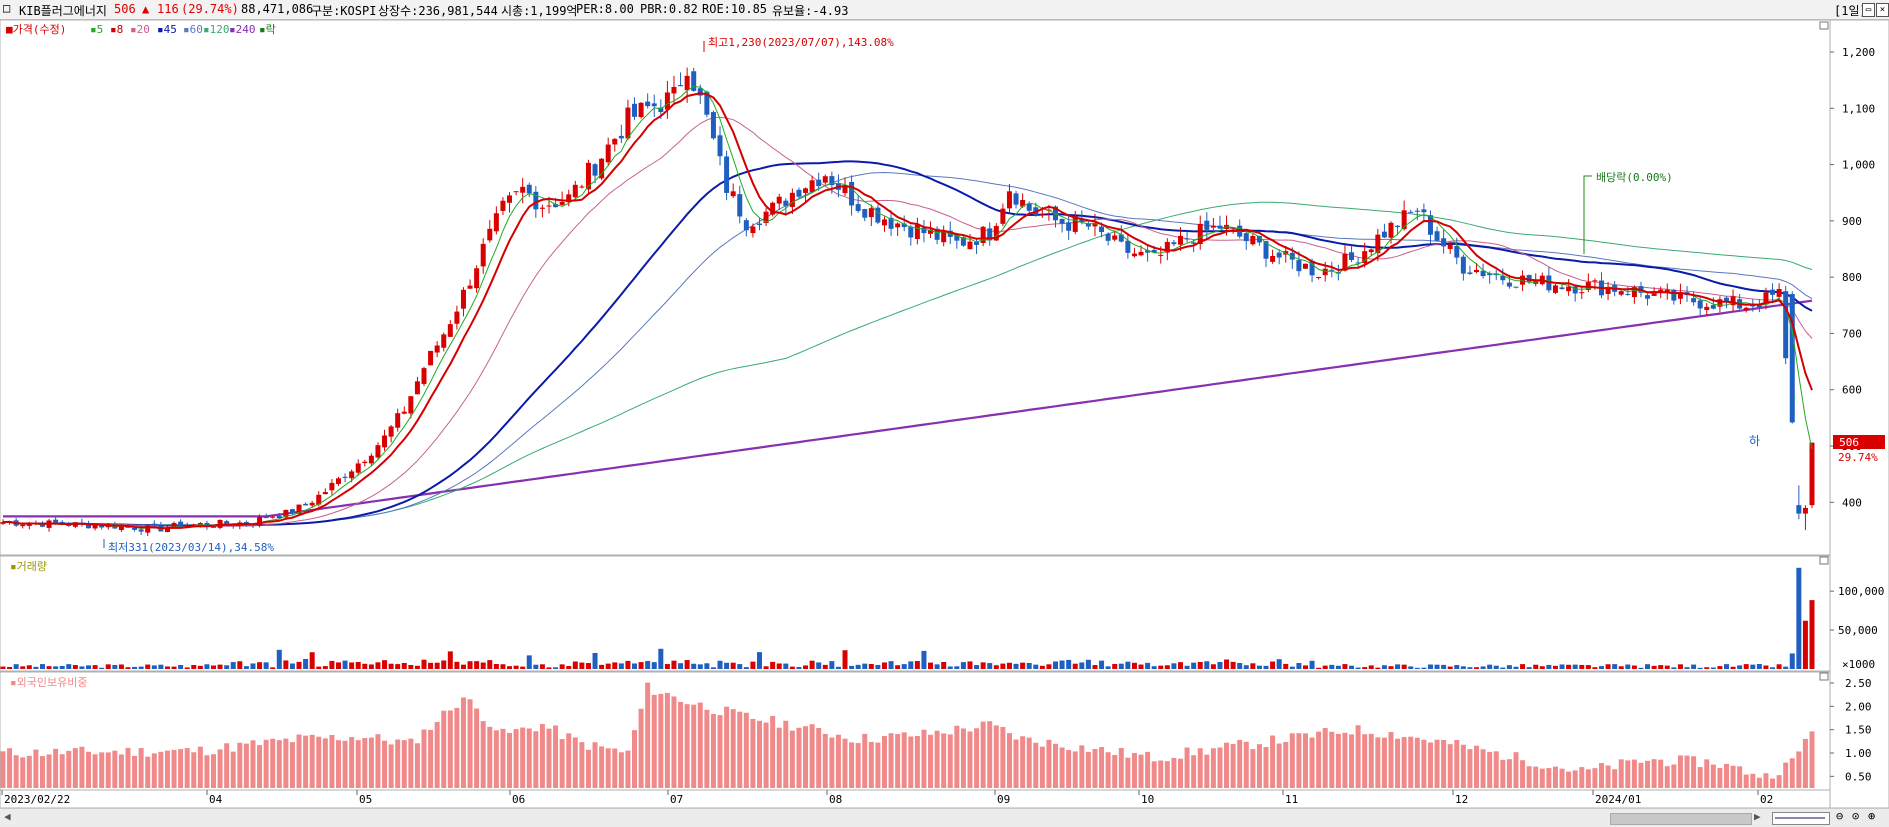 The height and width of the screenshot is (827, 1889). I want to click on zoom-reset-icon: ⊙, so click(1856, 816).